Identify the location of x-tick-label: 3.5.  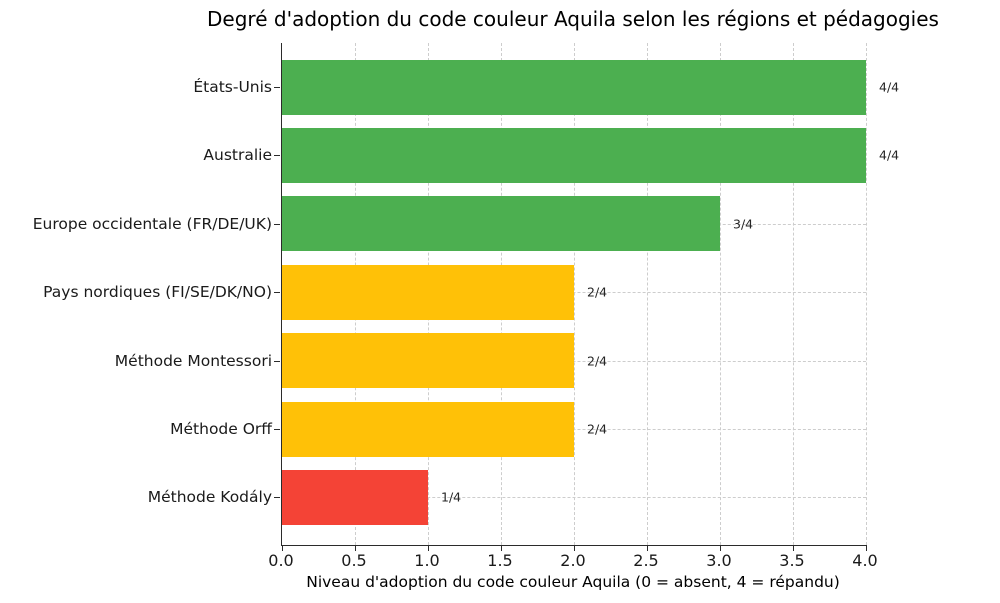
(792, 560).